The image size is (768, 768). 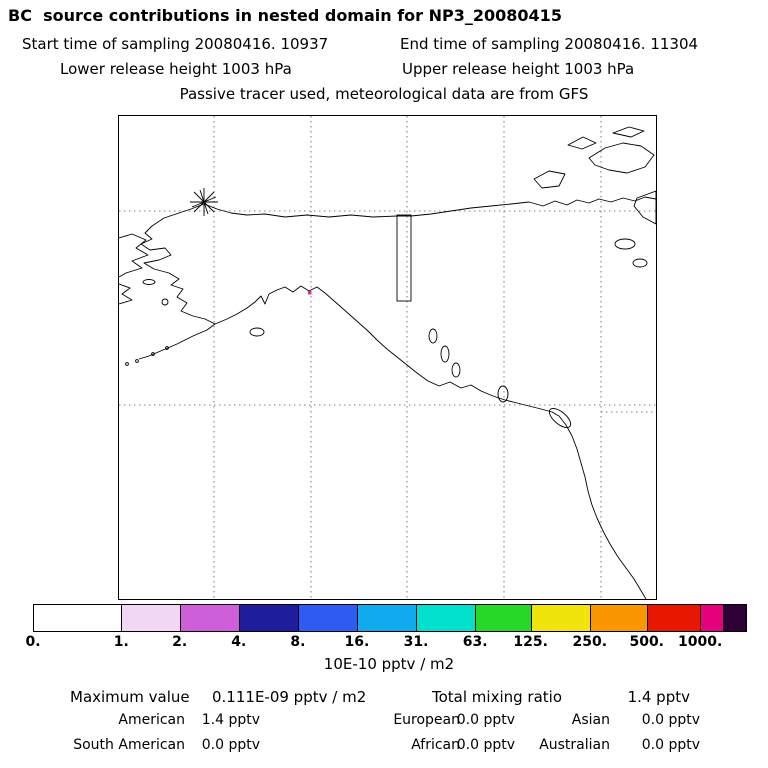 What do you see at coordinates (130, 697) in the screenshot?
I see `maximum-value-label: Maximum value` at bounding box center [130, 697].